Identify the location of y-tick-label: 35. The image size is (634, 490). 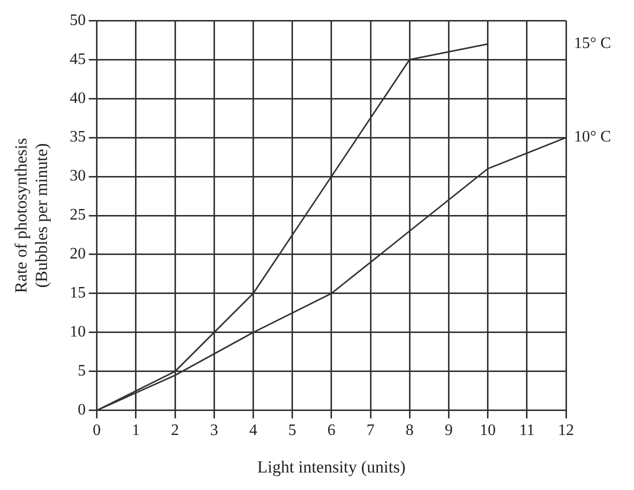
(78, 137).